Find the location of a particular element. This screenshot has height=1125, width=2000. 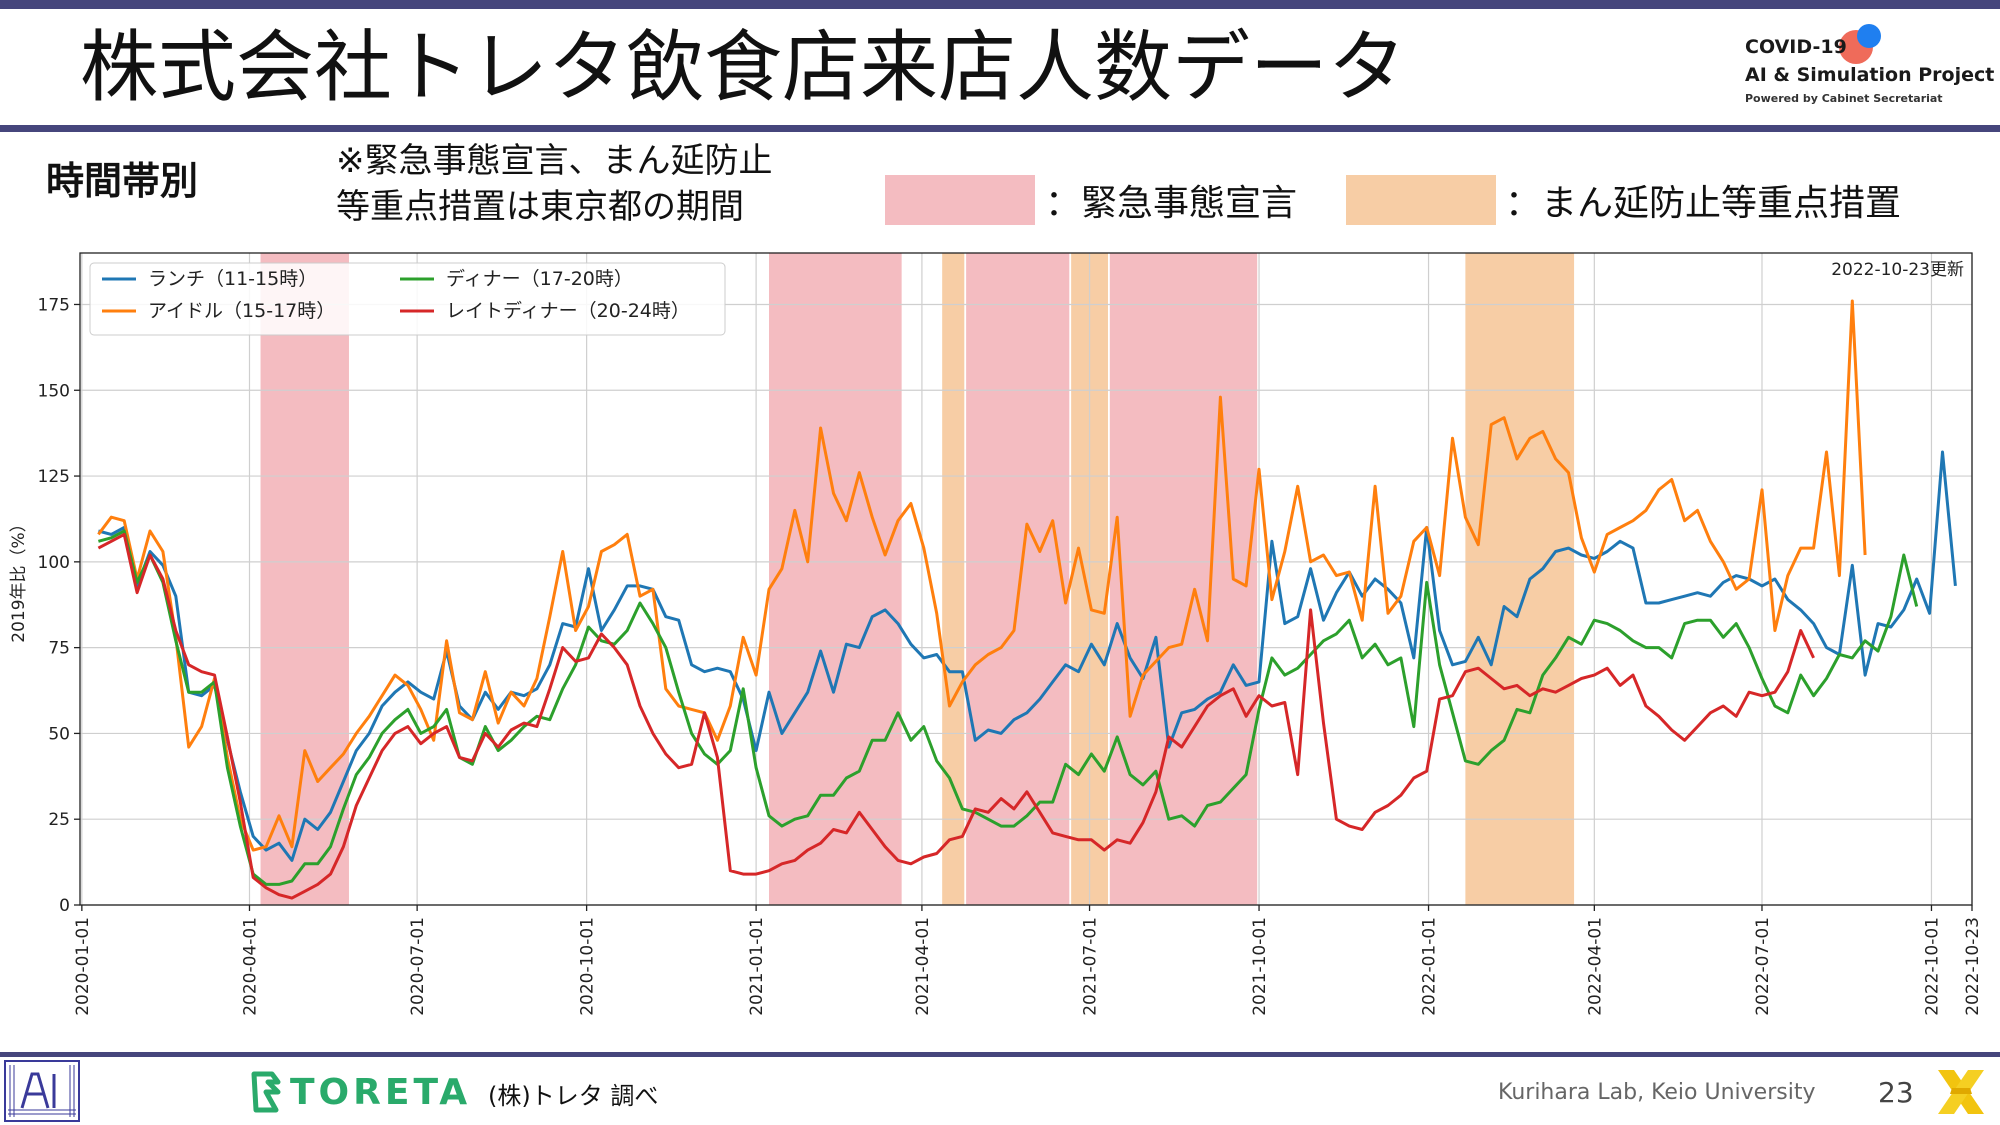

y-tick-label: 0 is located at coordinates (64, 906).